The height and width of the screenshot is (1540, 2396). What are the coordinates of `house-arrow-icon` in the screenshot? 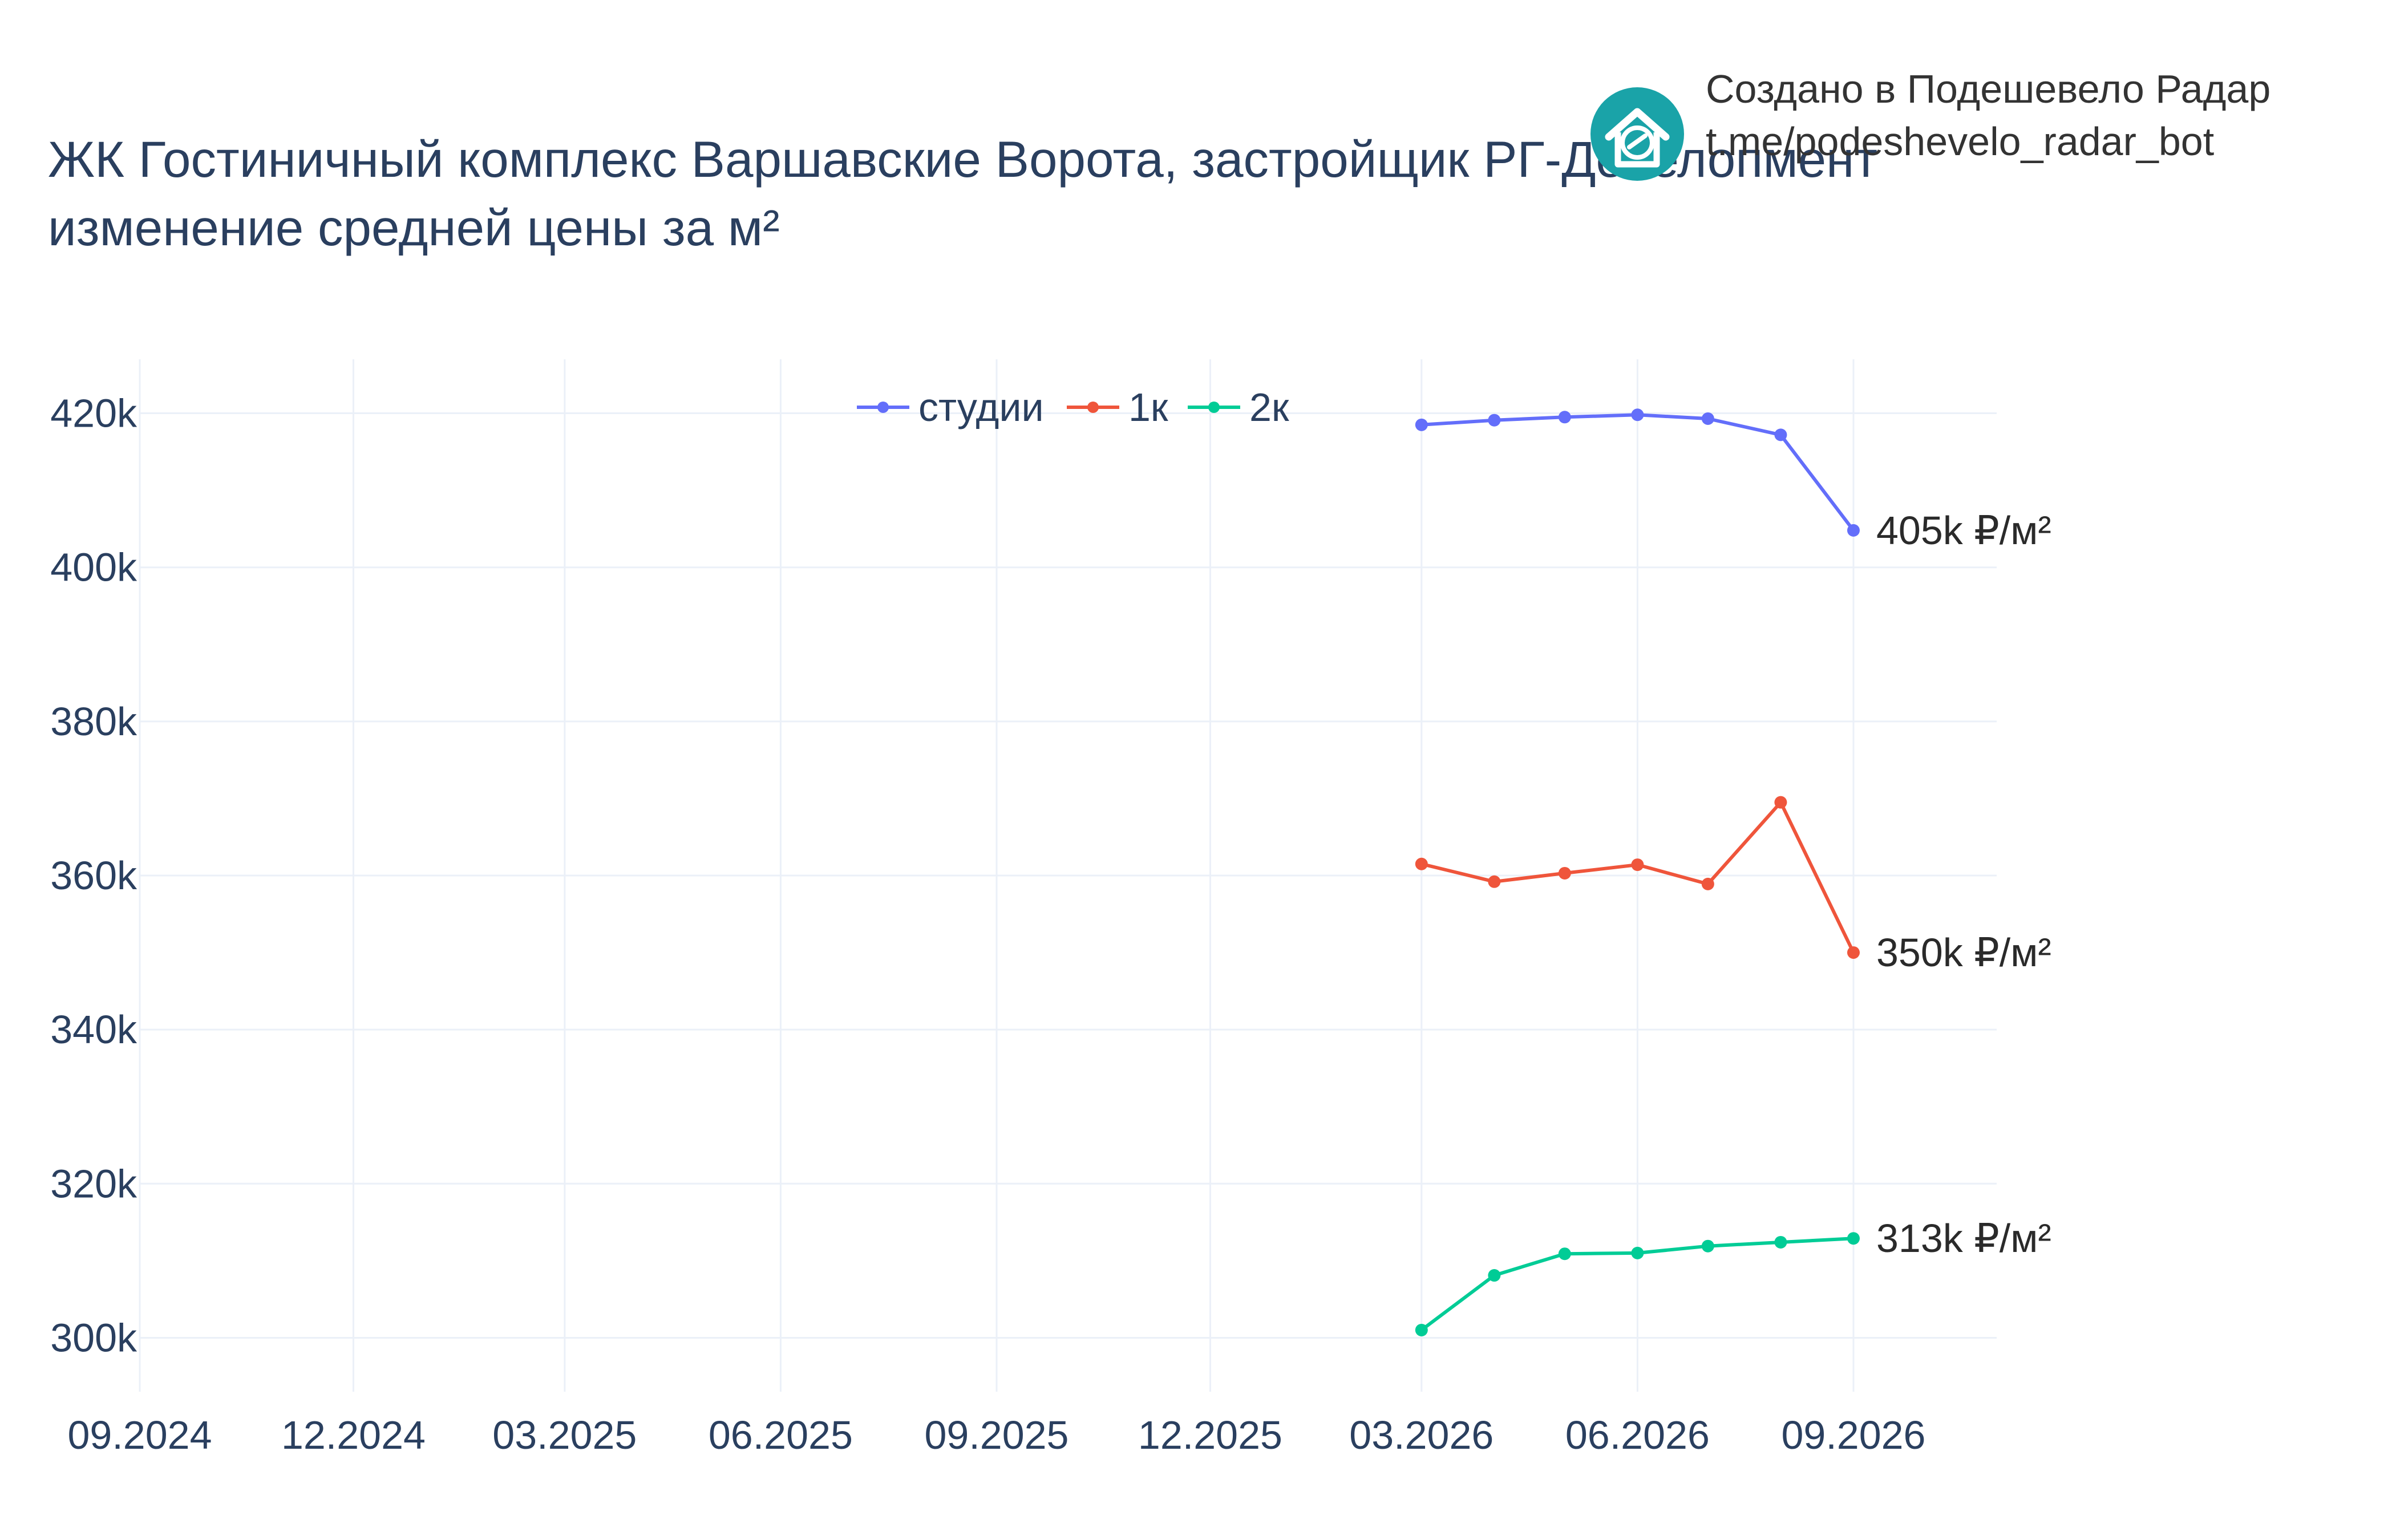 It's located at (1637, 134).